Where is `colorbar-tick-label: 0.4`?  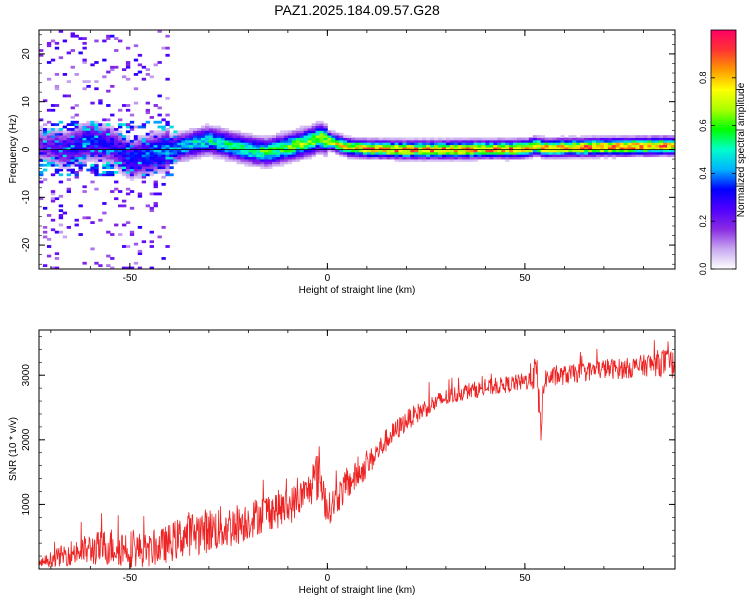
colorbar-tick-label: 0.4 is located at coordinates (703, 173).